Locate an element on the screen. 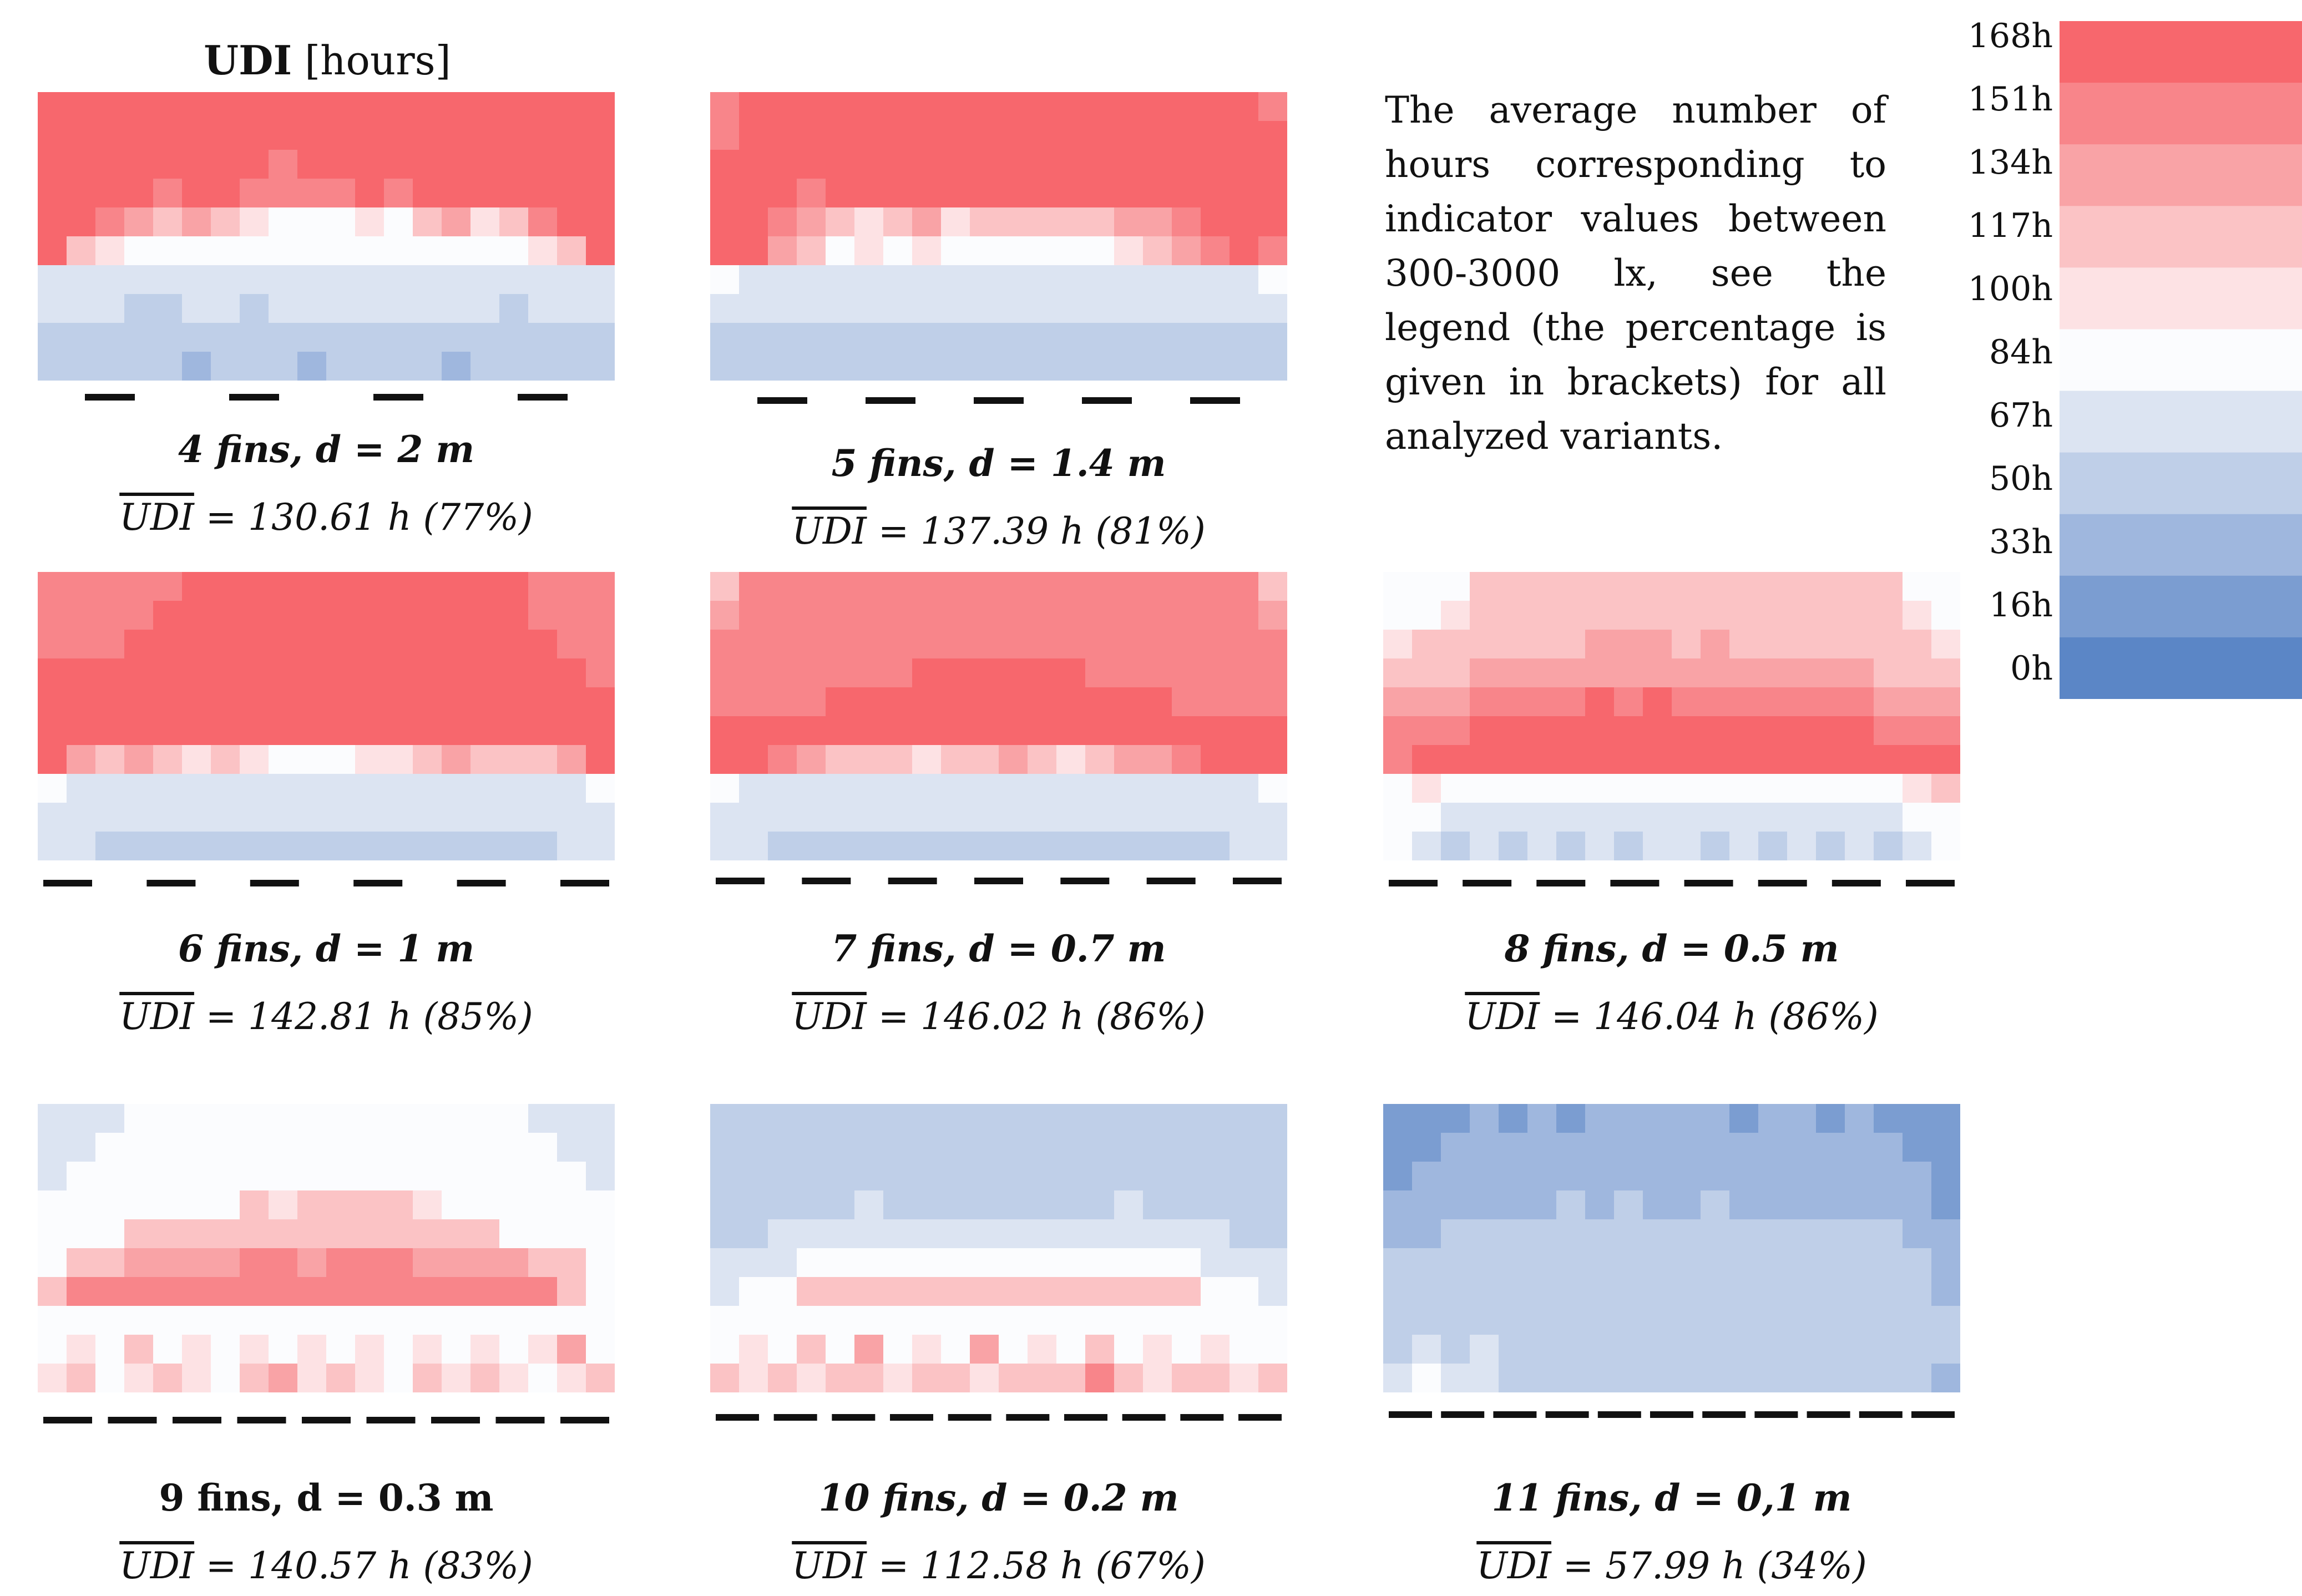  heatmap-panel is located at coordinates (1671, 1248).